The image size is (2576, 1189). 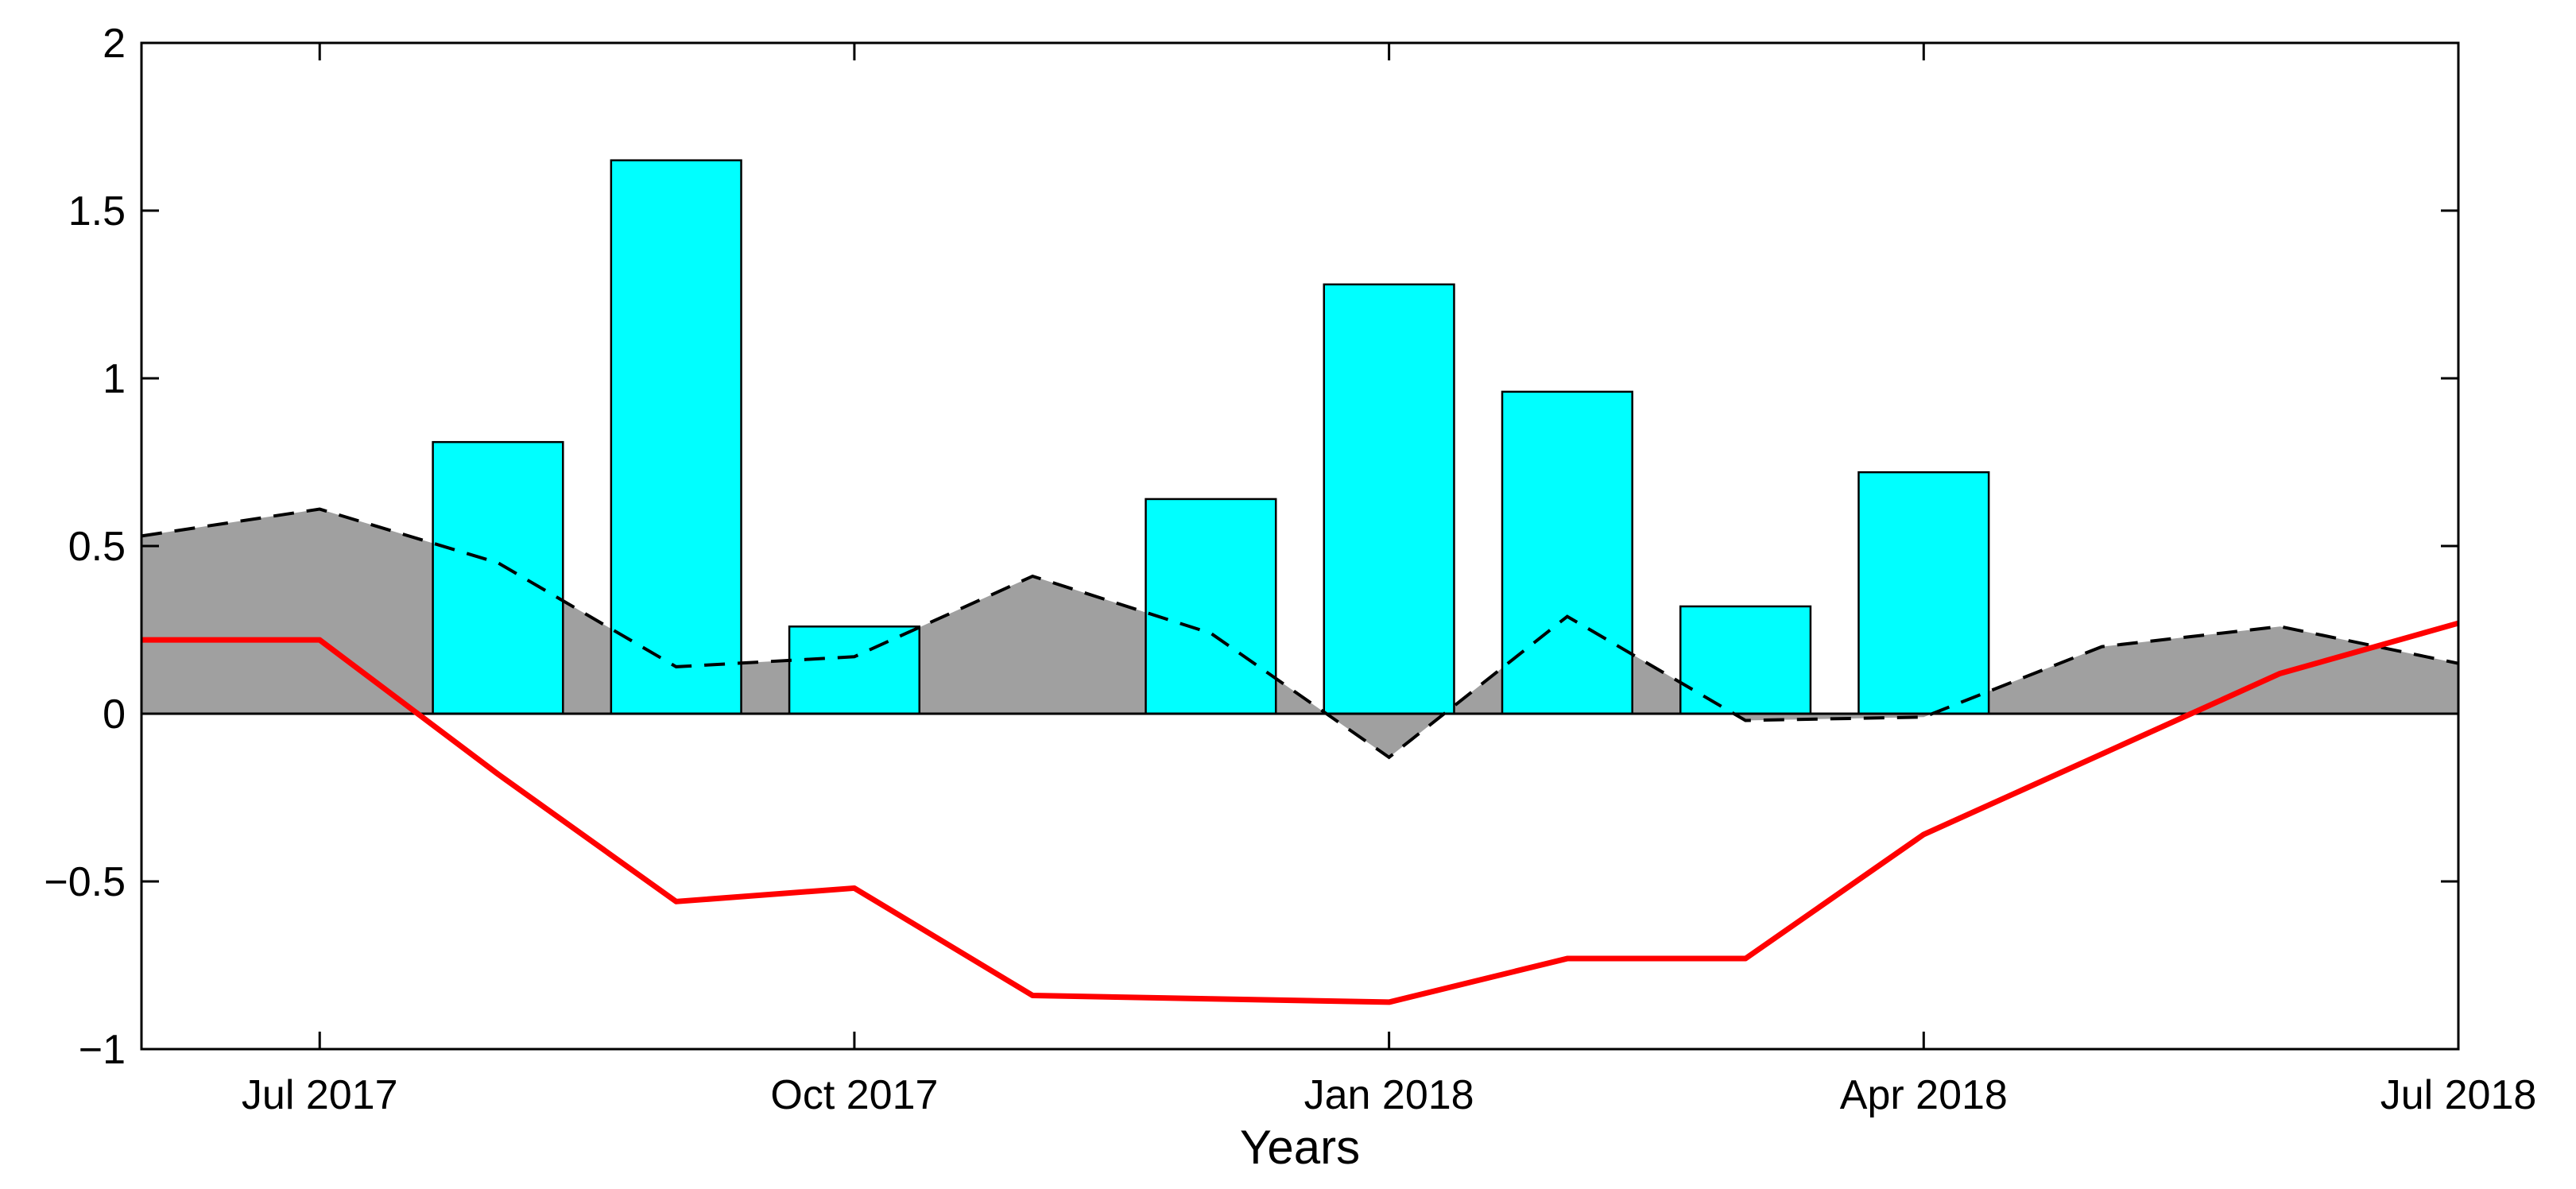 I want to click on x-tick-label: Oct 2017, so click(x=854, y=1095).